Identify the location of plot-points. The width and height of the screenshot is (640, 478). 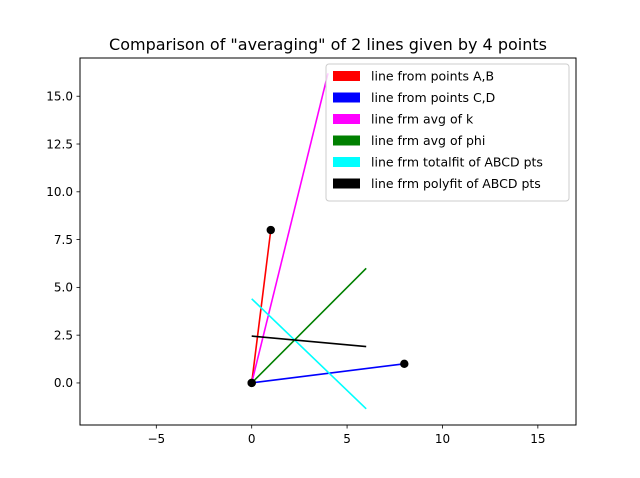
(328, 306).